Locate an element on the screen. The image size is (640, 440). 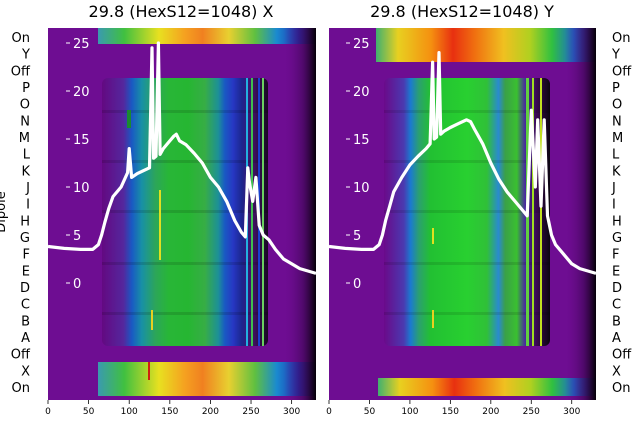
x-ticks-y: 0 50 100 150 200 250 300 is located at coordinates (453, 408).